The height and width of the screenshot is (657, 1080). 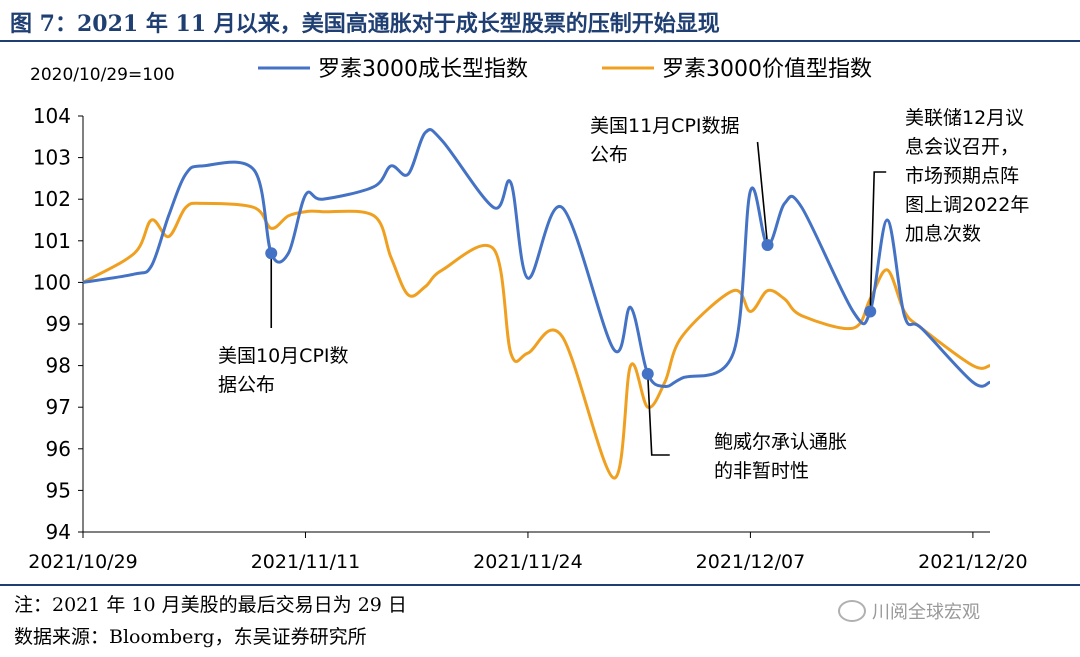 I want to click on annotation-label: 美联储12月议息会议召开，市场预期点阵图上调2022年加息次数, so click(x=967, y=176).